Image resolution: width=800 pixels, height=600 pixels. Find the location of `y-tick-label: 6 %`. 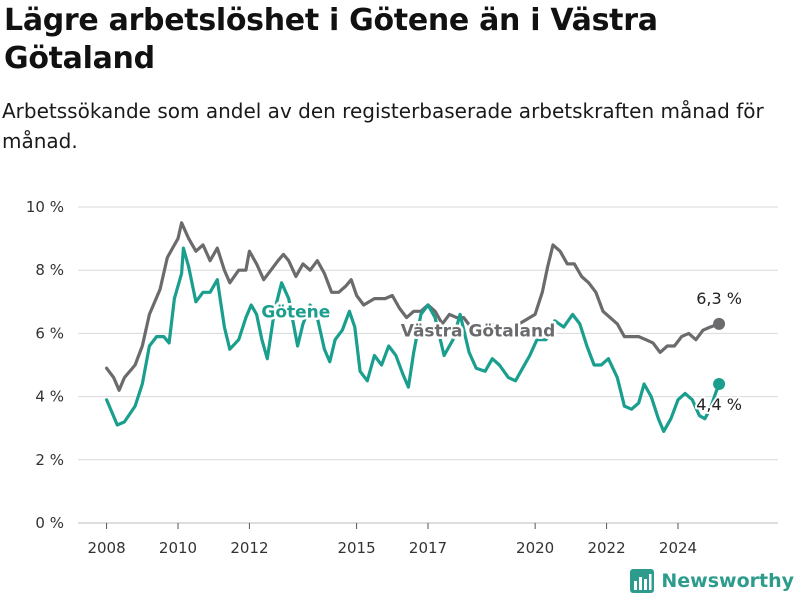

y-tick-label: 6 % is located at coordinates (49, 333).